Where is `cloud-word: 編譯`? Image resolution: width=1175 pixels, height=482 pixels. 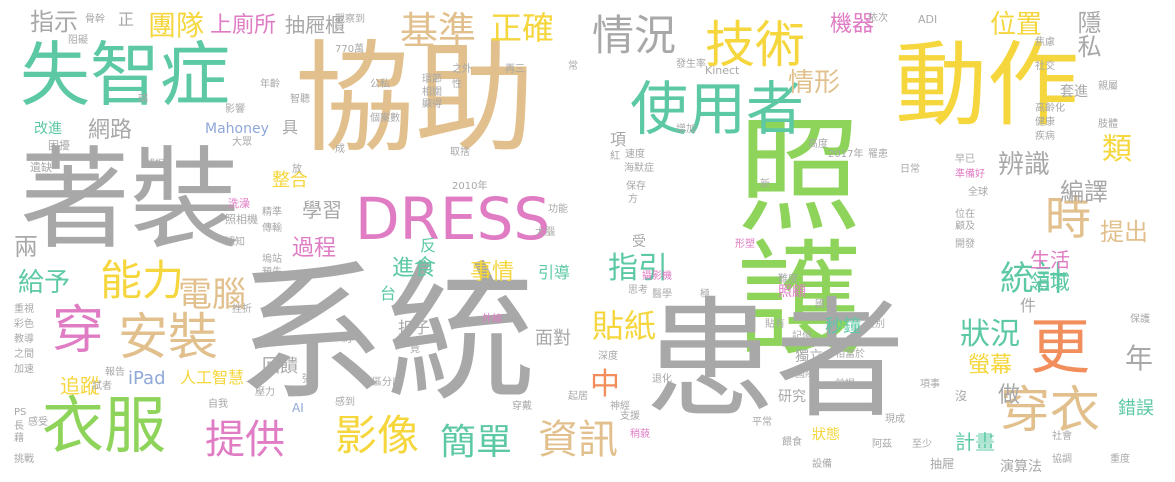 cloud-word: 編譯 is located at coordinates (1084, 192).